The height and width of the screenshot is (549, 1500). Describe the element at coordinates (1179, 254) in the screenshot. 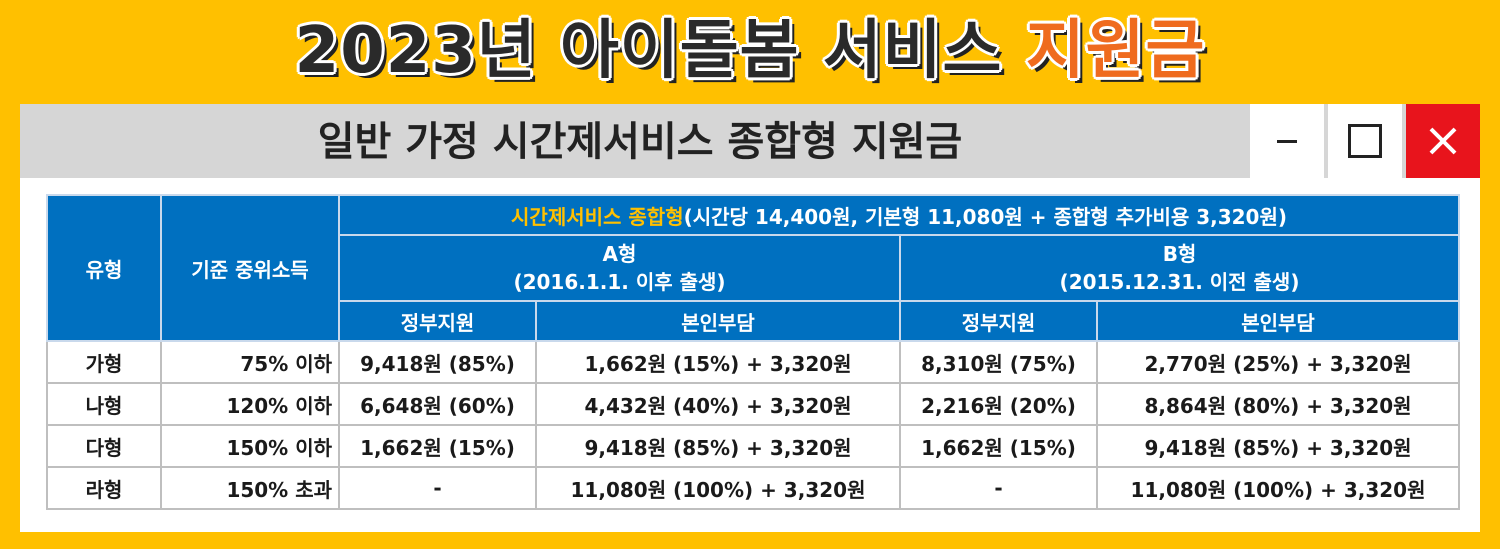

I see `header-type-b-name: B형` at that location.